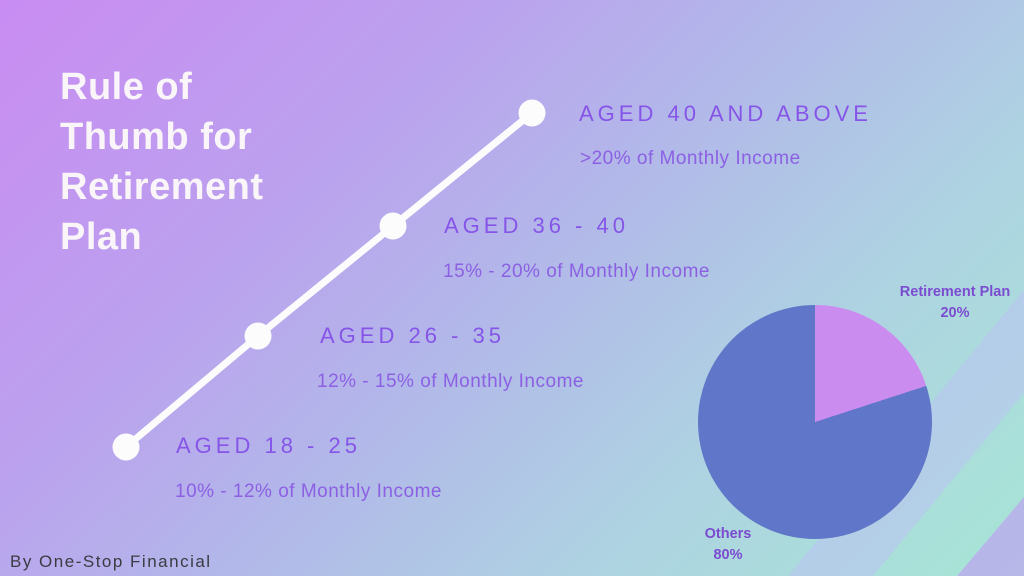 The height and width of the screenshot is (576, 1024). What do you see at coordinates (955, 313) in the screenshot?
I see `pie-slice-value: 20%` at bounding box center [955, 313].